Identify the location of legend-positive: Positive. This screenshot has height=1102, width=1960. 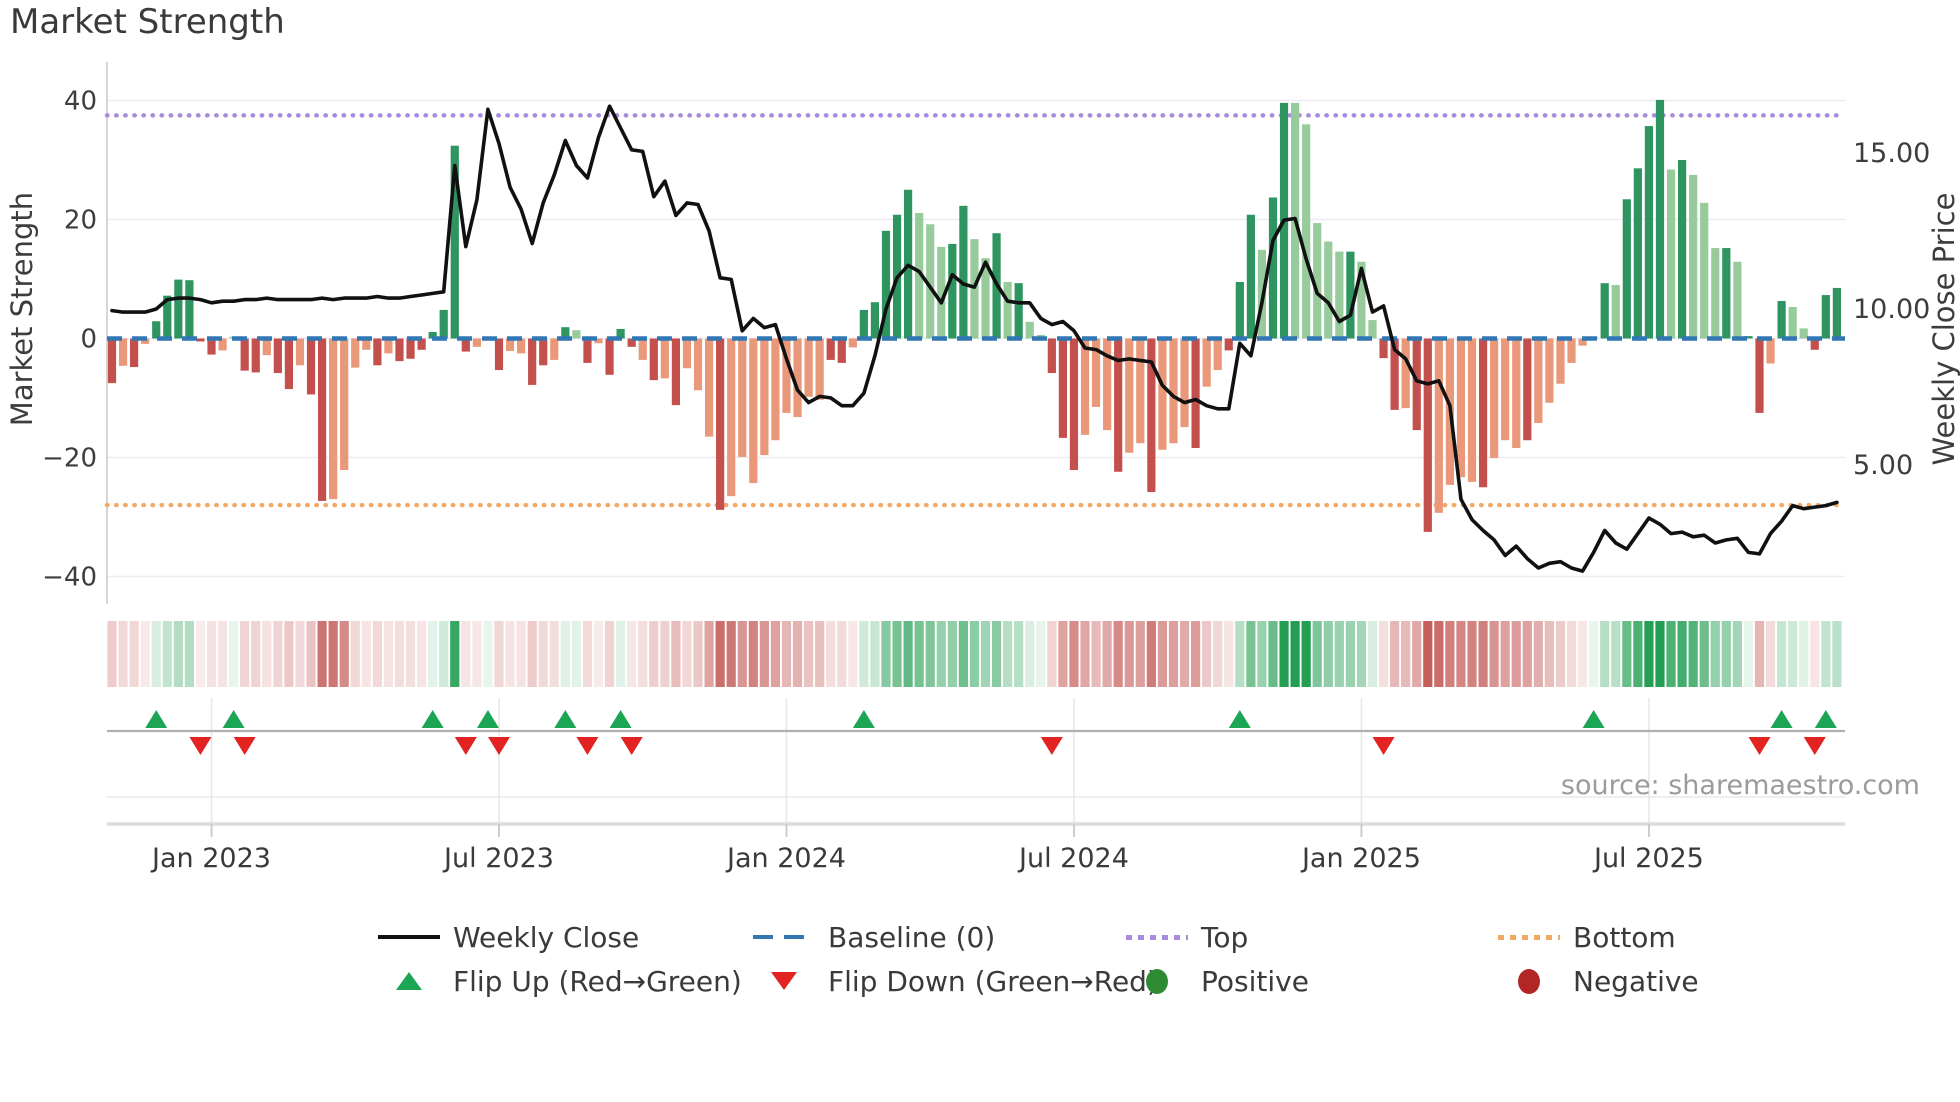
(1217, 981).